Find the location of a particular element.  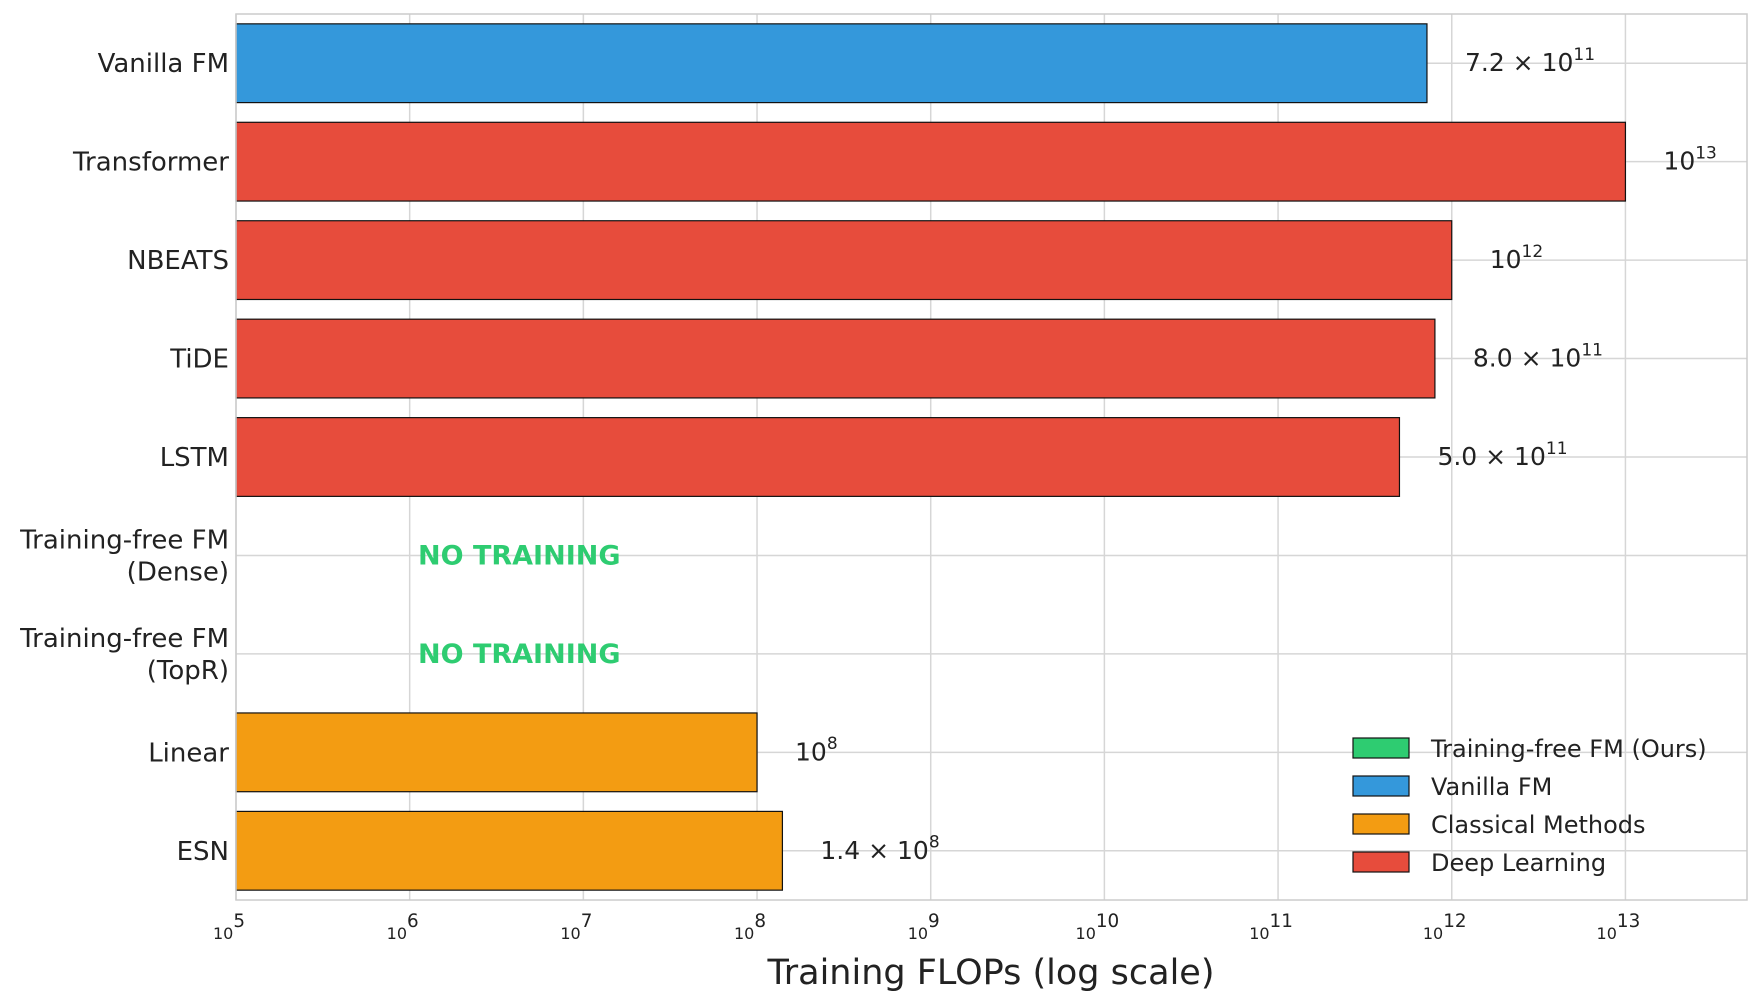

value-label: 8.0 × 1011 is located at coordinates (1538, 356).